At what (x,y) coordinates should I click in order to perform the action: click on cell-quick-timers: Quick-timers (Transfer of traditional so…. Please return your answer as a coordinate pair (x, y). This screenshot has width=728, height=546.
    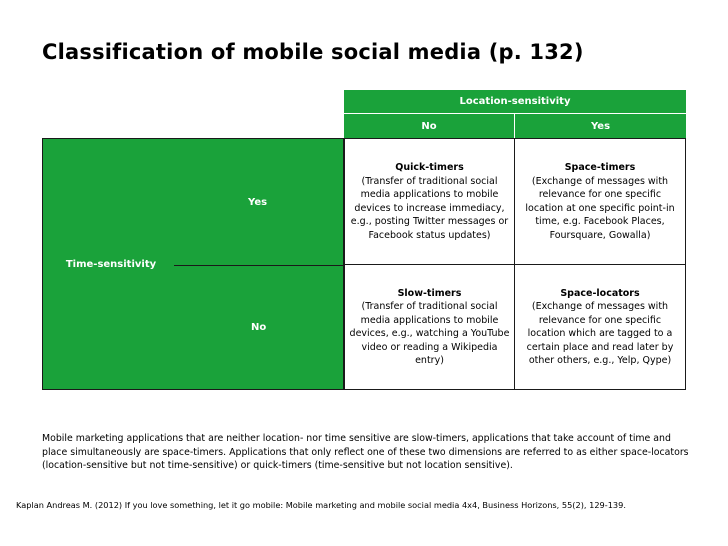
    Looking at the image, I should click on (429, 201).